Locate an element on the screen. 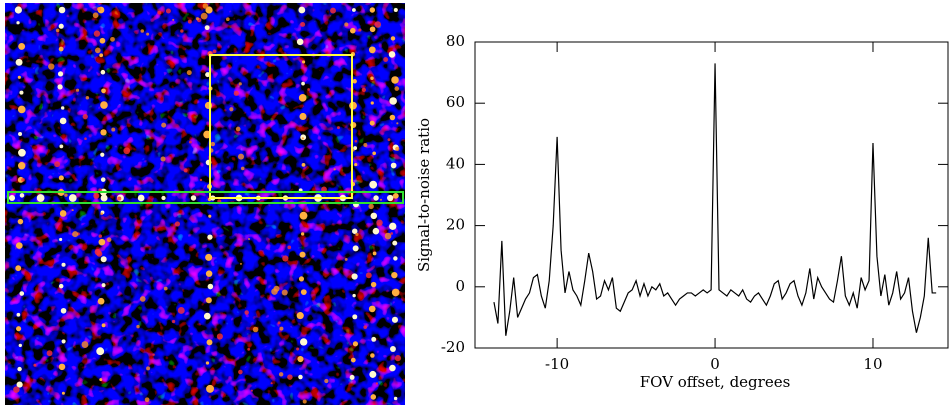 This screenshot has height=407, width=950. y-tick-label: 0 is located at coordinates (460, 286).